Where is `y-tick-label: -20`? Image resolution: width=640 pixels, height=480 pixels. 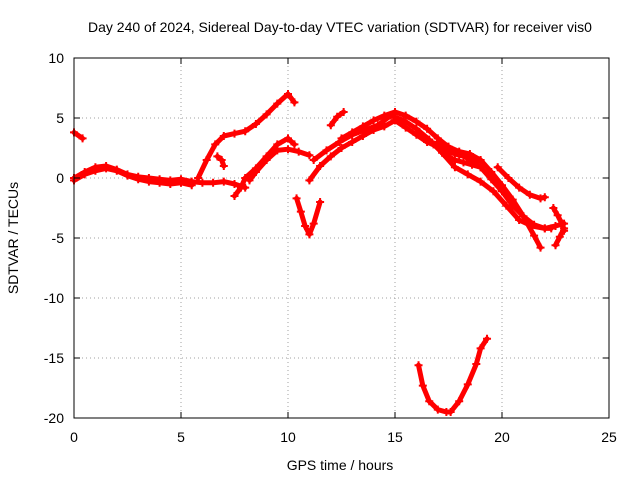
y-tick-label: -20 is located at coordinates (54, 418).